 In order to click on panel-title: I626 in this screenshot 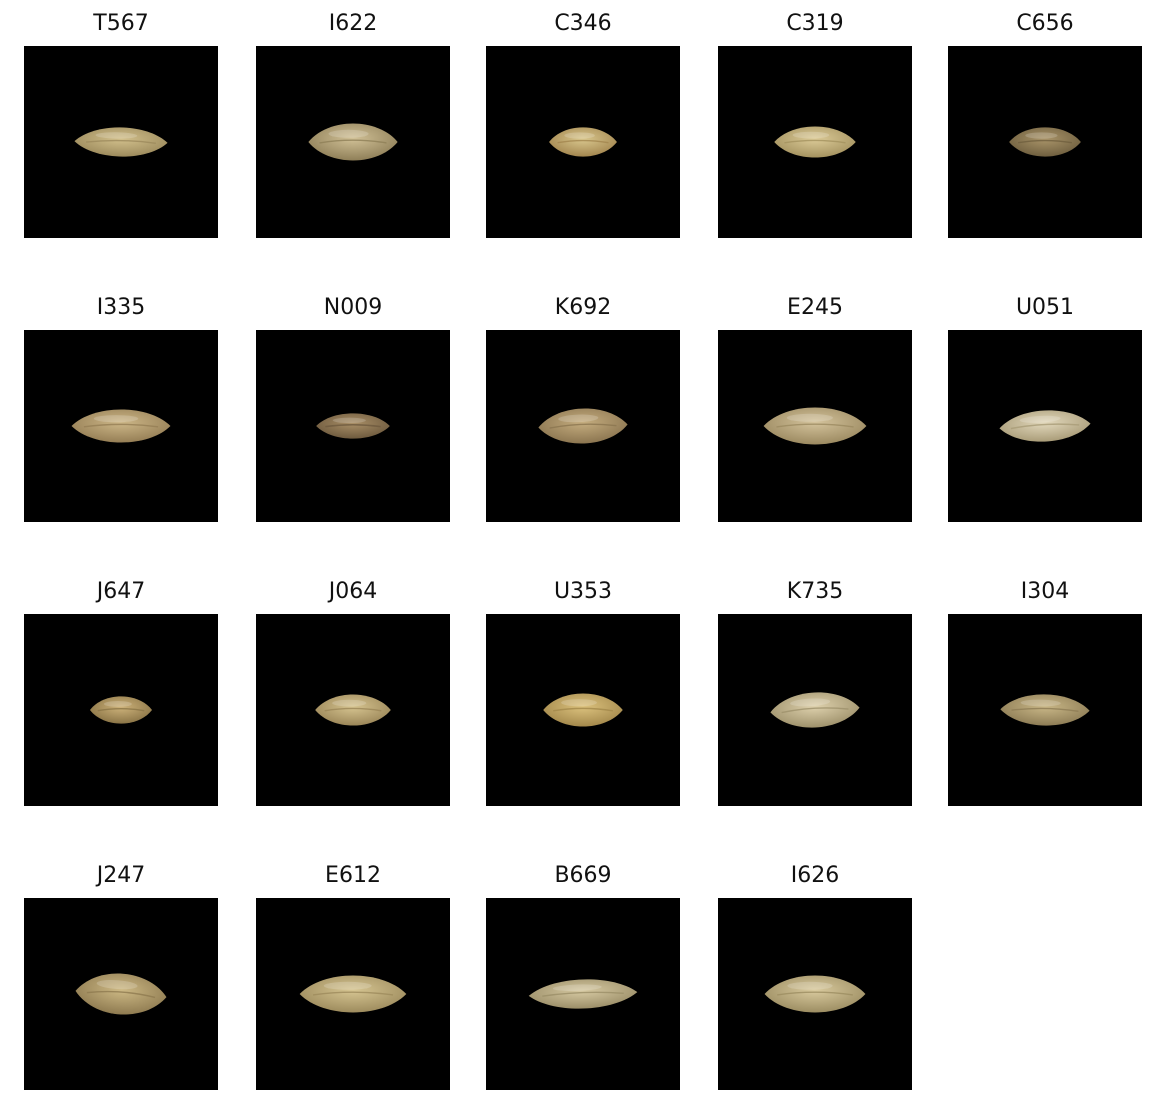, I will do `click(815, 875)`.